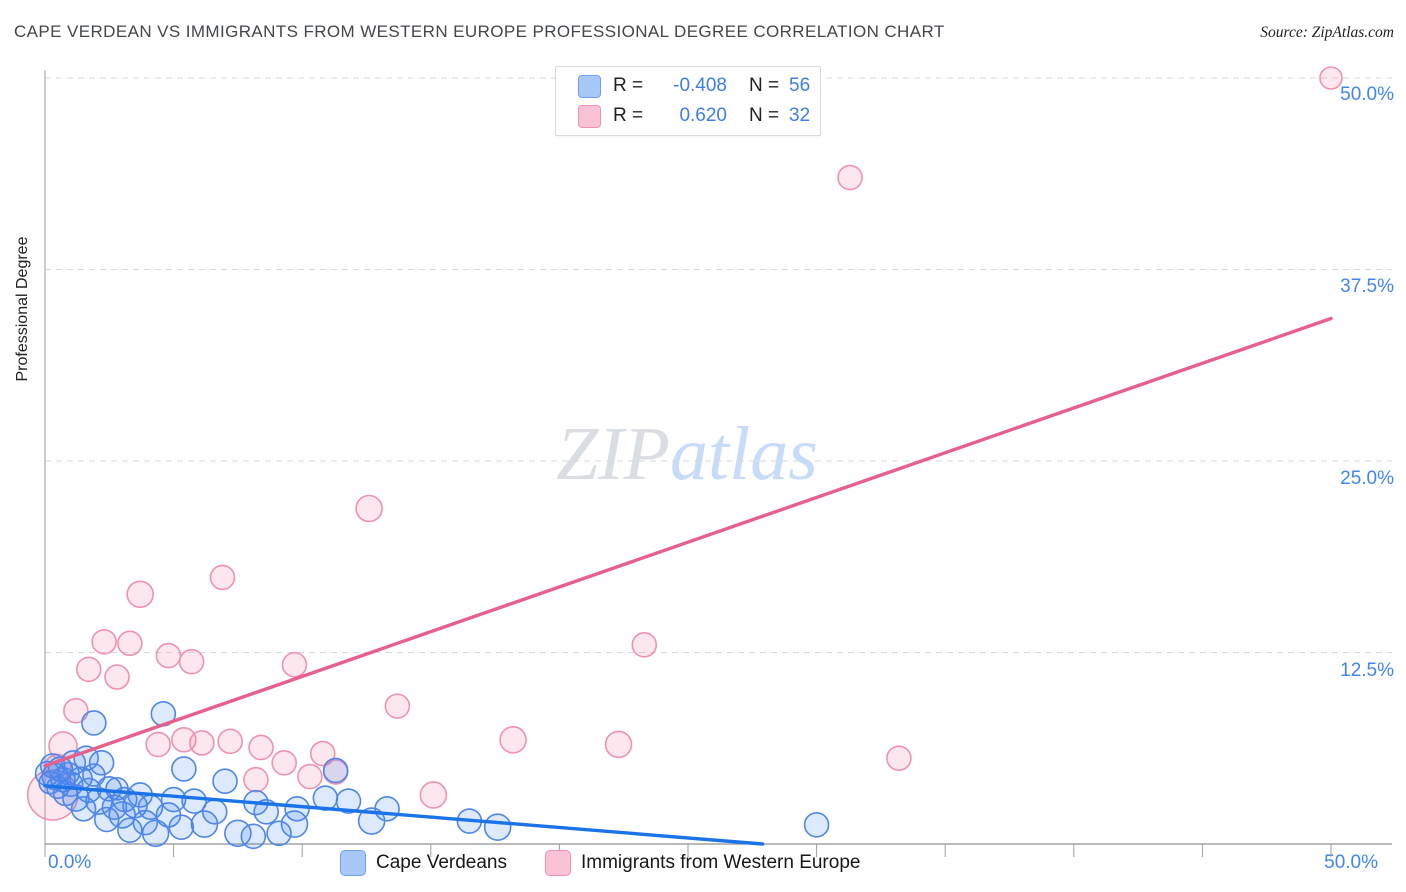  What do you see at coordinates (703, 115) in the screenshot?
I see `r-value: 0.620` at bounding box center [703, 115].